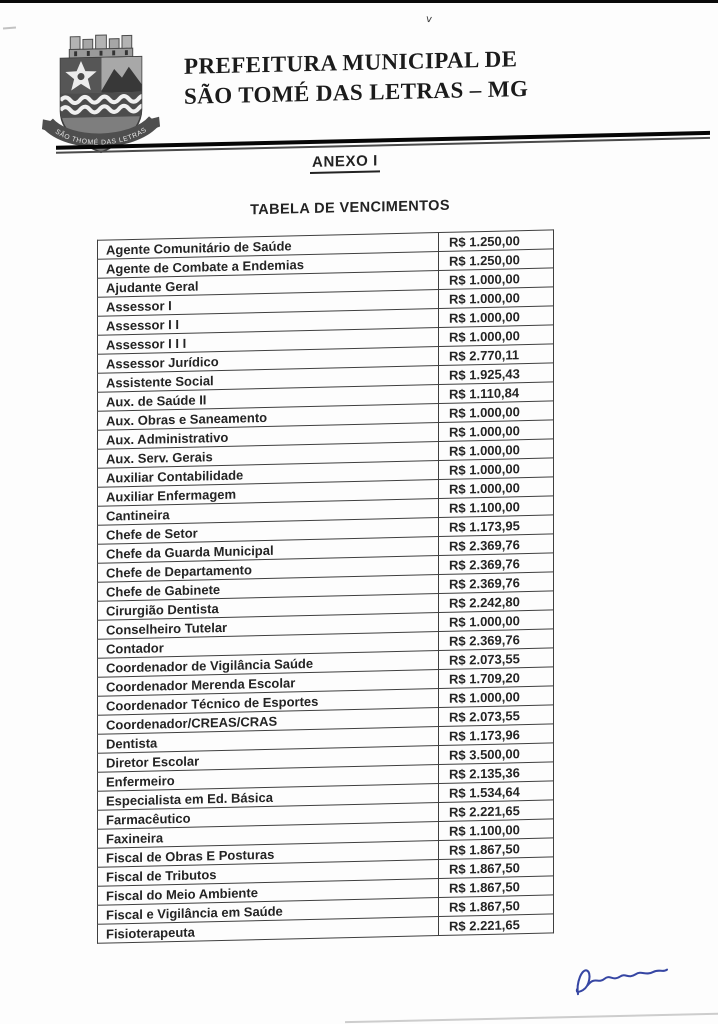 This screenshot has width=718, height=1024. What do you see at coordinates (496, 392) in the screenshot?
I see `valor-cell: R$ 1.110,84` at bounding box center [496, 392].